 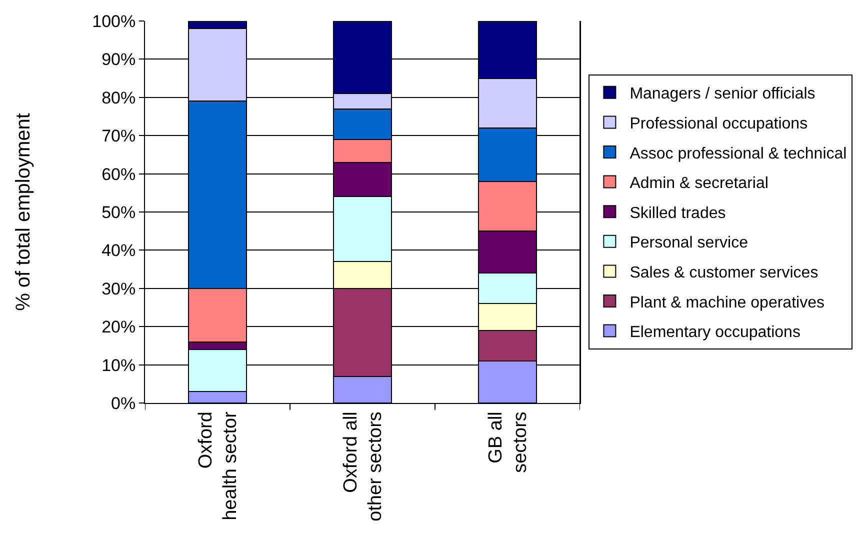 I want to click on x-tick-label: Oxford health sector, so click(x=218, y=465).